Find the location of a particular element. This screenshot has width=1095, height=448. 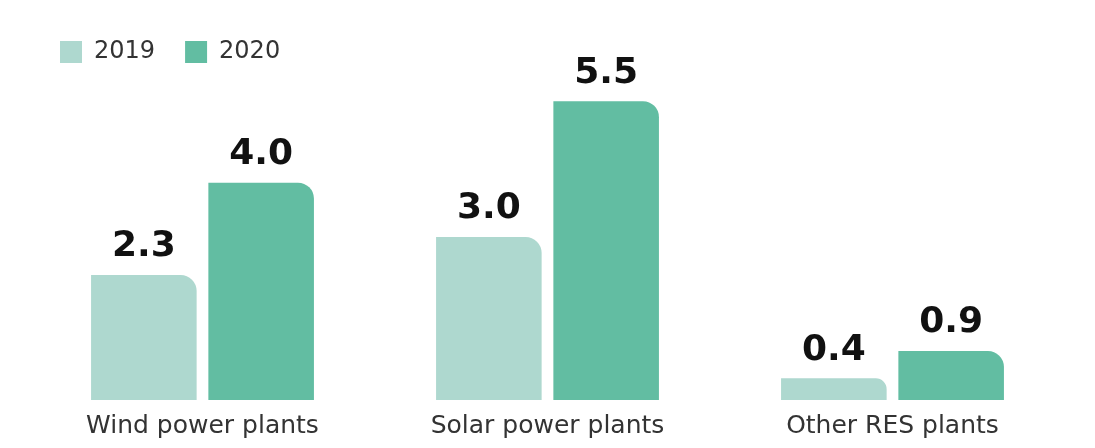

data-label: 4.0 is located at coordinates (261, 152).